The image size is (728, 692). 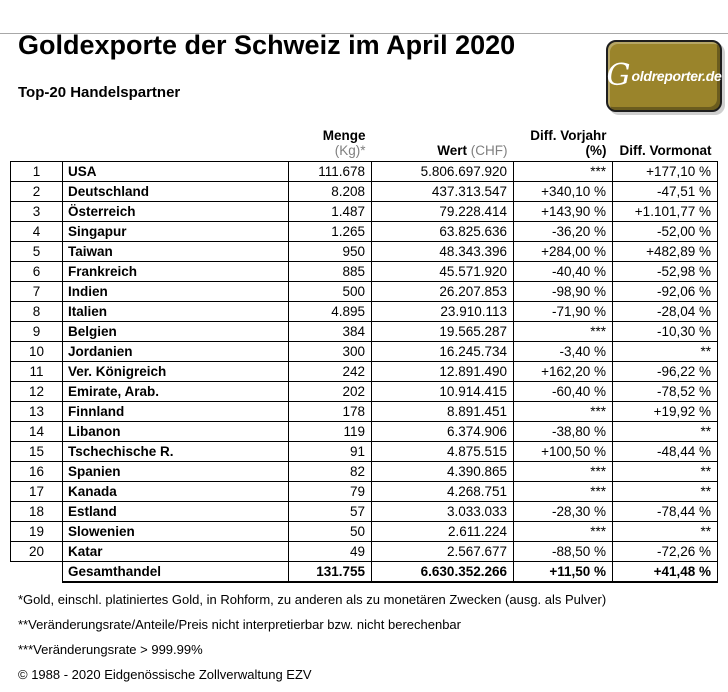 What do you see at coordinates (442, 391) in the screenshot?
I see `wert-cell: 10.914.415` at bounding box center [442, 391].